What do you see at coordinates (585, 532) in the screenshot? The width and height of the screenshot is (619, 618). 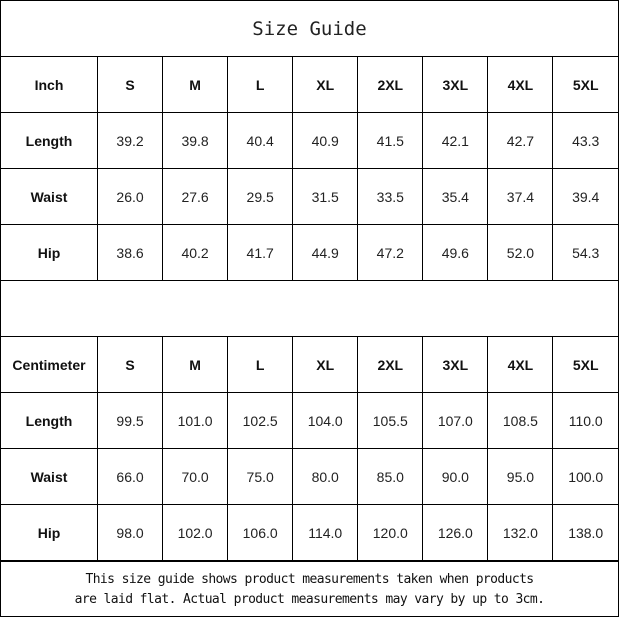 I see `measurement-cell: 138.0` at bounding box center [585, 532].